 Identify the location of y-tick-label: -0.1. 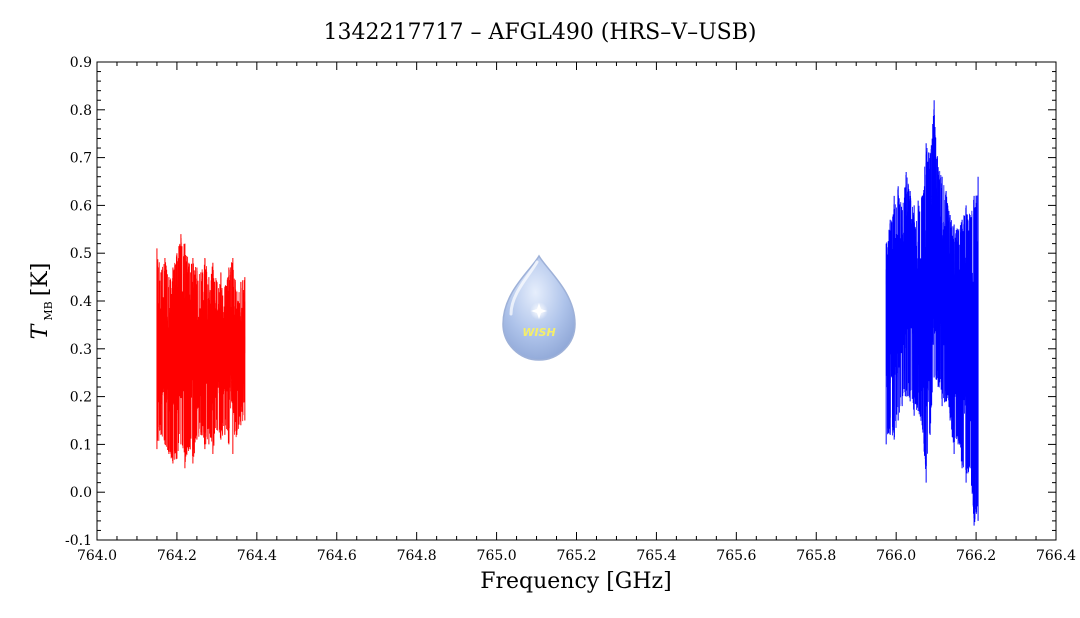
(78, 541).